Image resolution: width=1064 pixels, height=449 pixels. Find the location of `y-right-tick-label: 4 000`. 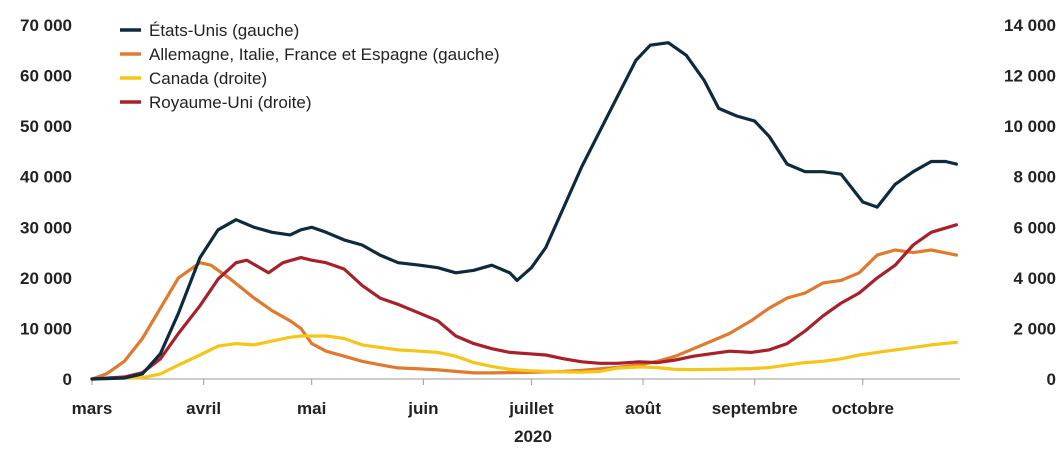

y-right-tick-label: 4 000 is located at coordinates (1034, 278).